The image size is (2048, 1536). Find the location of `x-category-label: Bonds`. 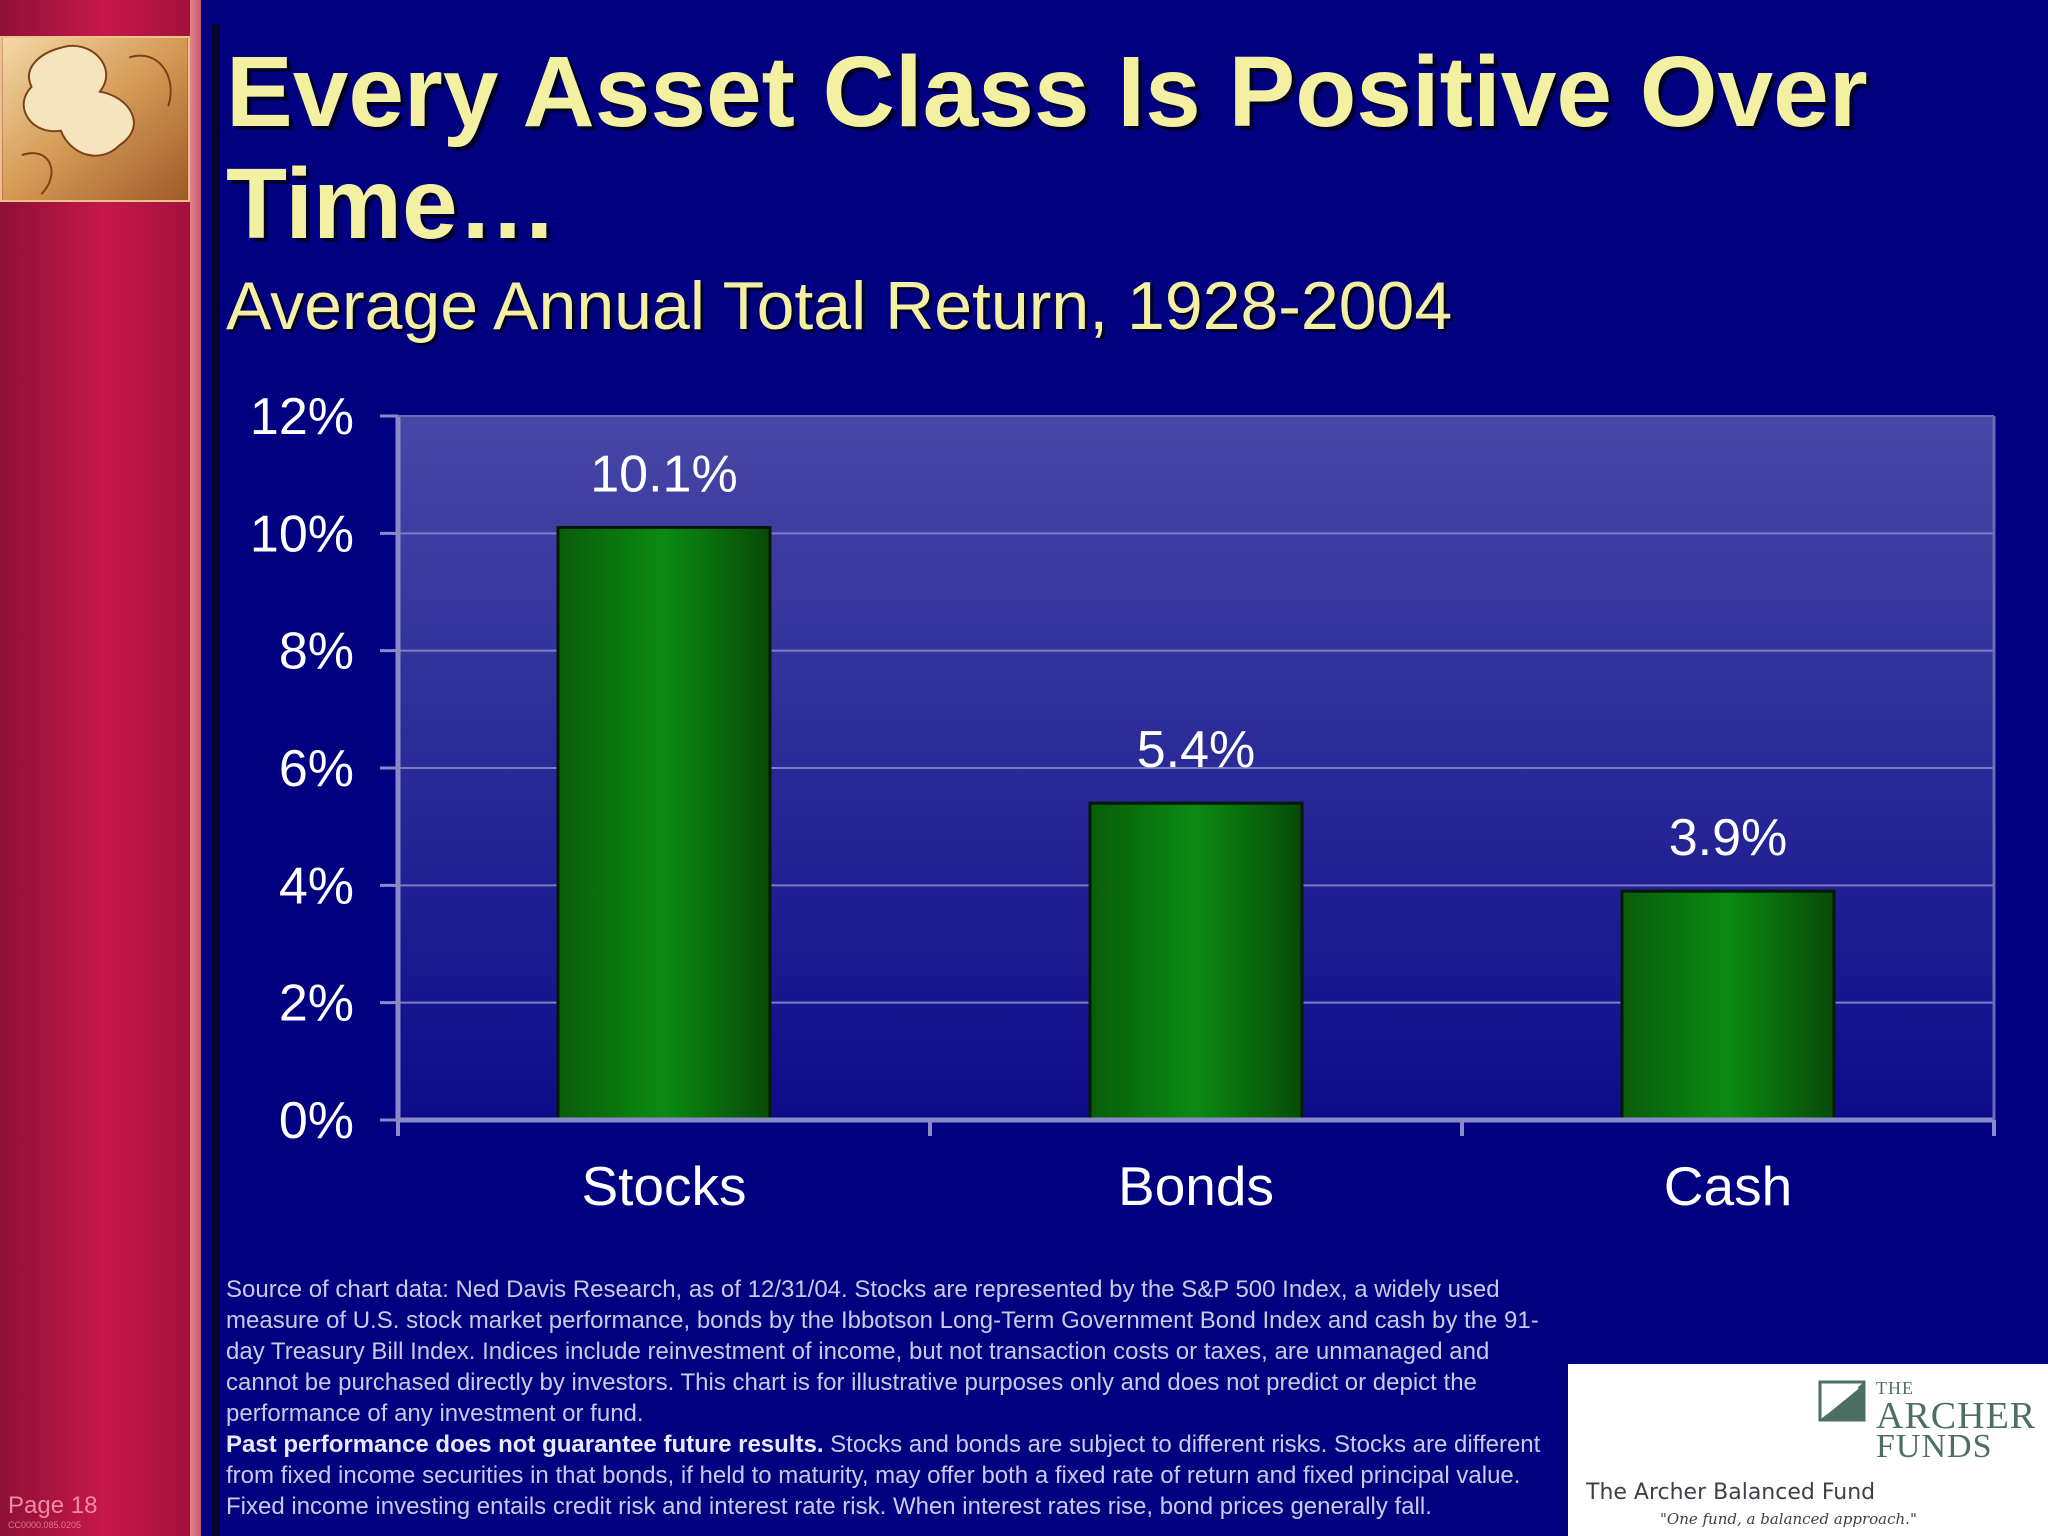

x-category-label: Bonds is located at coordinates (1196, 1186).